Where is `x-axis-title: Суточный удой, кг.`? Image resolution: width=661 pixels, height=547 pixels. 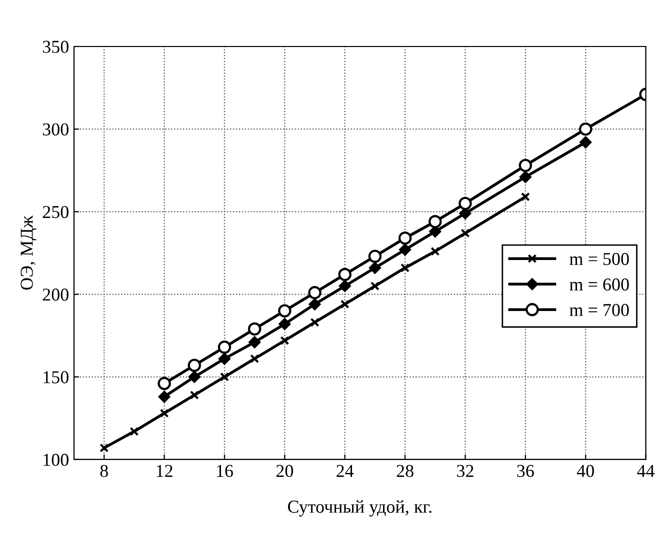
x-axis-title: Суточный удой, кг. is located at coordinates (360, 508).